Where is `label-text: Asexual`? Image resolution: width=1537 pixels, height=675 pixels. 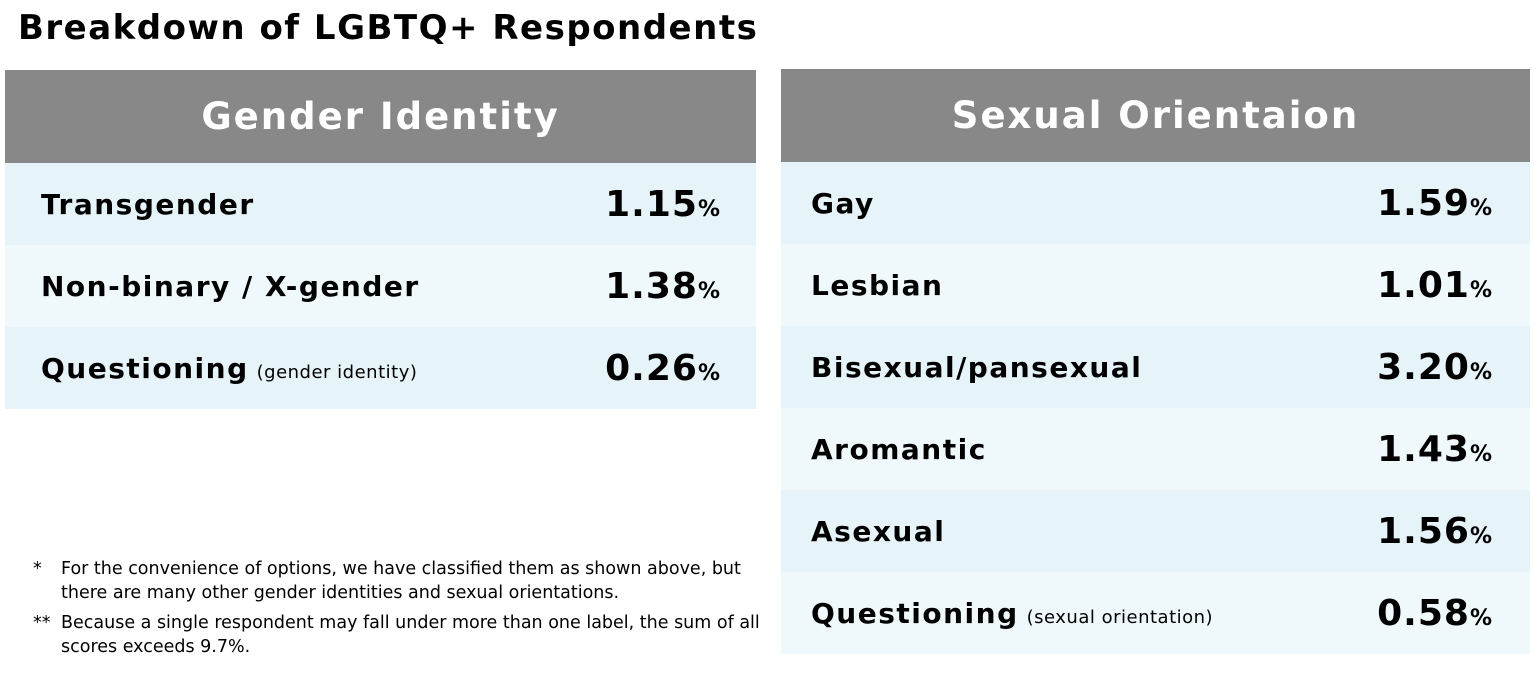
label-text: Asexual is located at coordinates (878, 531).